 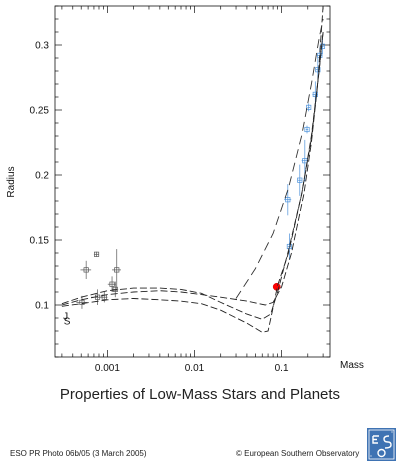 What do you see at coordinates (40, 241) in the screenshot?
I see `y-tick-label: 0.15` at bounding box center [40, 241].